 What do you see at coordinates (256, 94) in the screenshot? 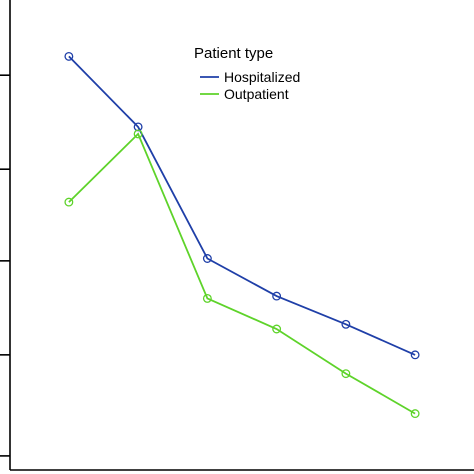
I see `legend-label-outpatient: Outpatient` at bounding box center [256, 94].